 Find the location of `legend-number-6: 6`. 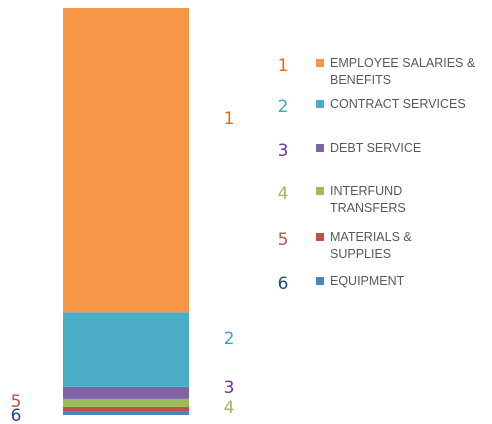

legend-number-6: 6 is located at coordinates (283, 284).